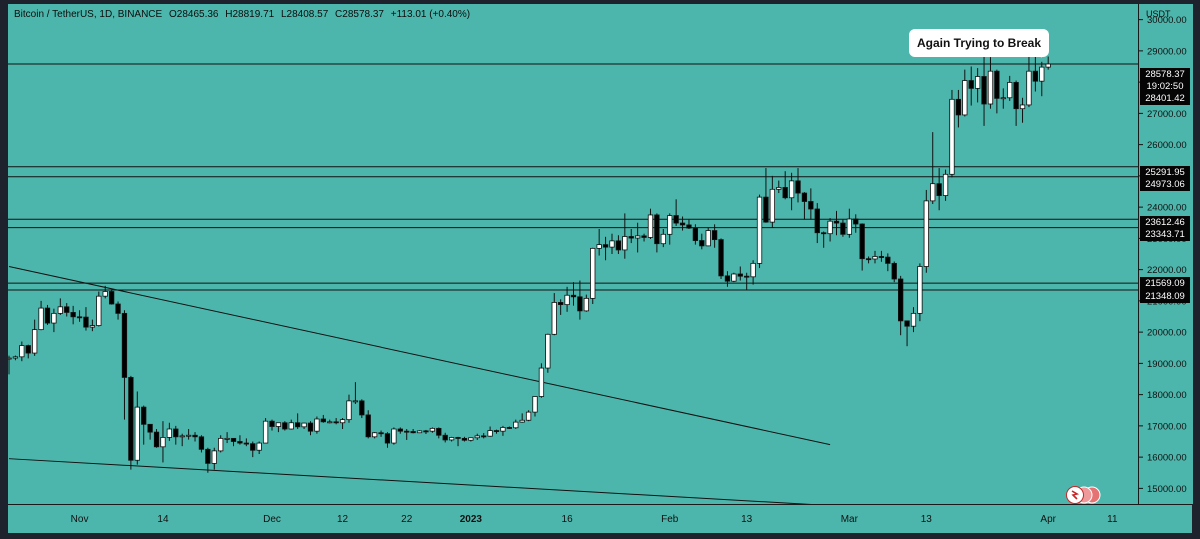  I want to click on level-label-25291: 25291.95, so click(1165, 172).